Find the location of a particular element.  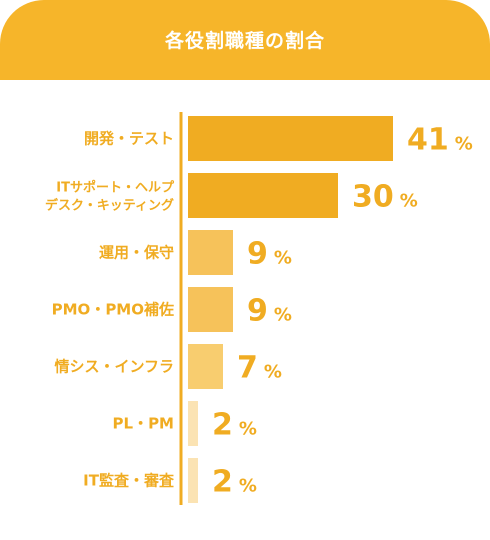

value-label: 30% is located at coordinates (385, 197).